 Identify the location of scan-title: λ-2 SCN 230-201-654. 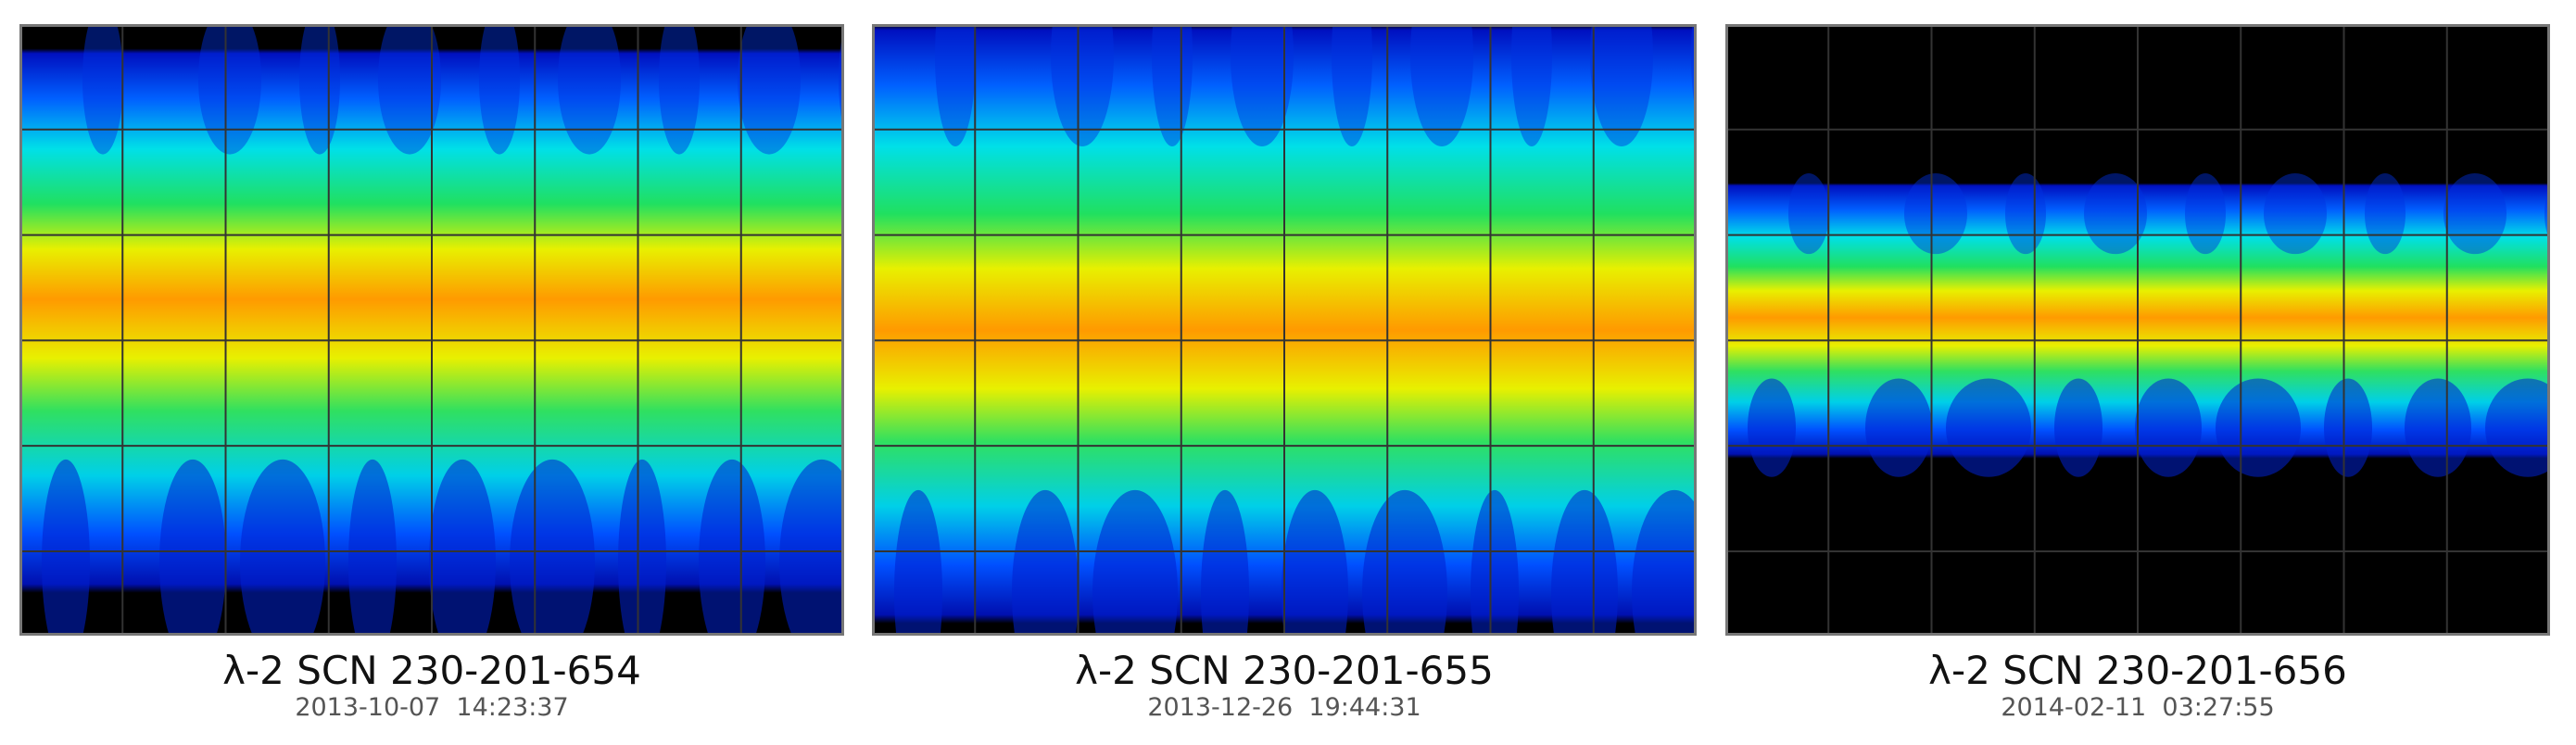
(431, 670).